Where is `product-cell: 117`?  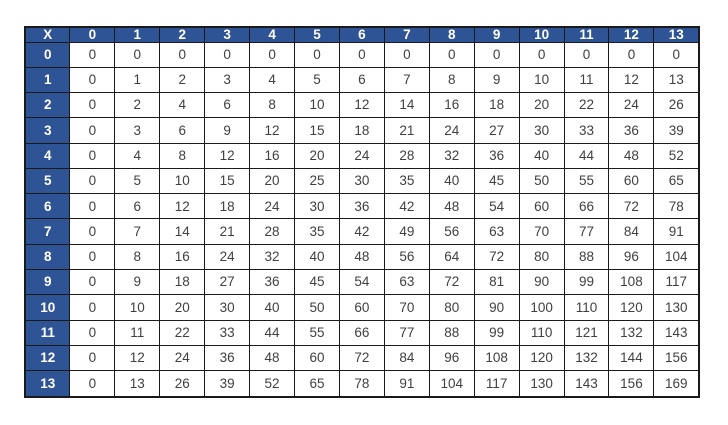
product-cell: 117 is located at coordinates (676, 282).